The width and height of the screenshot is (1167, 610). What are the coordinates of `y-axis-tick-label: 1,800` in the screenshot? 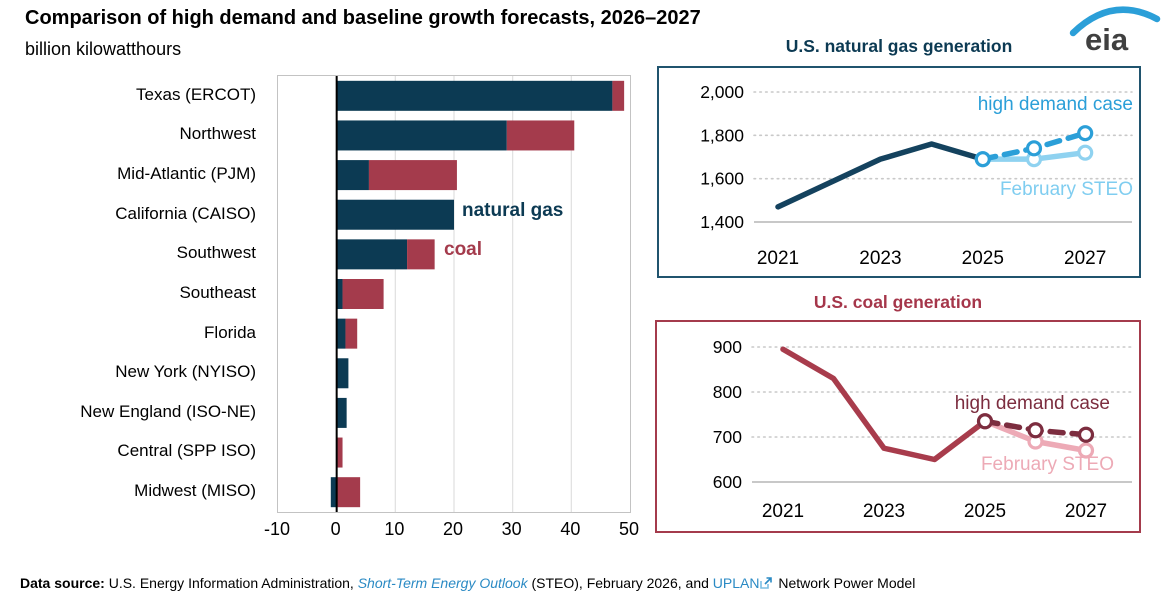 It's located at (722, 135).